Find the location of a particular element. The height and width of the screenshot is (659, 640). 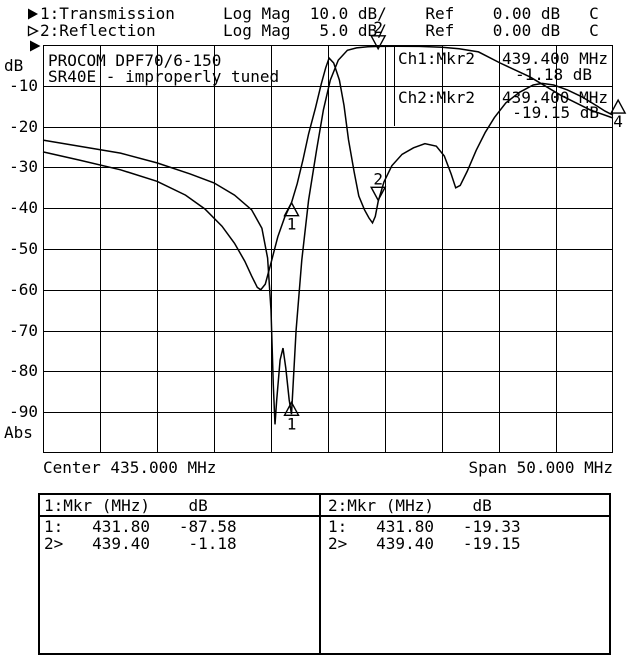

marker-1-ch2-icon is located at coordinates (291, 209).